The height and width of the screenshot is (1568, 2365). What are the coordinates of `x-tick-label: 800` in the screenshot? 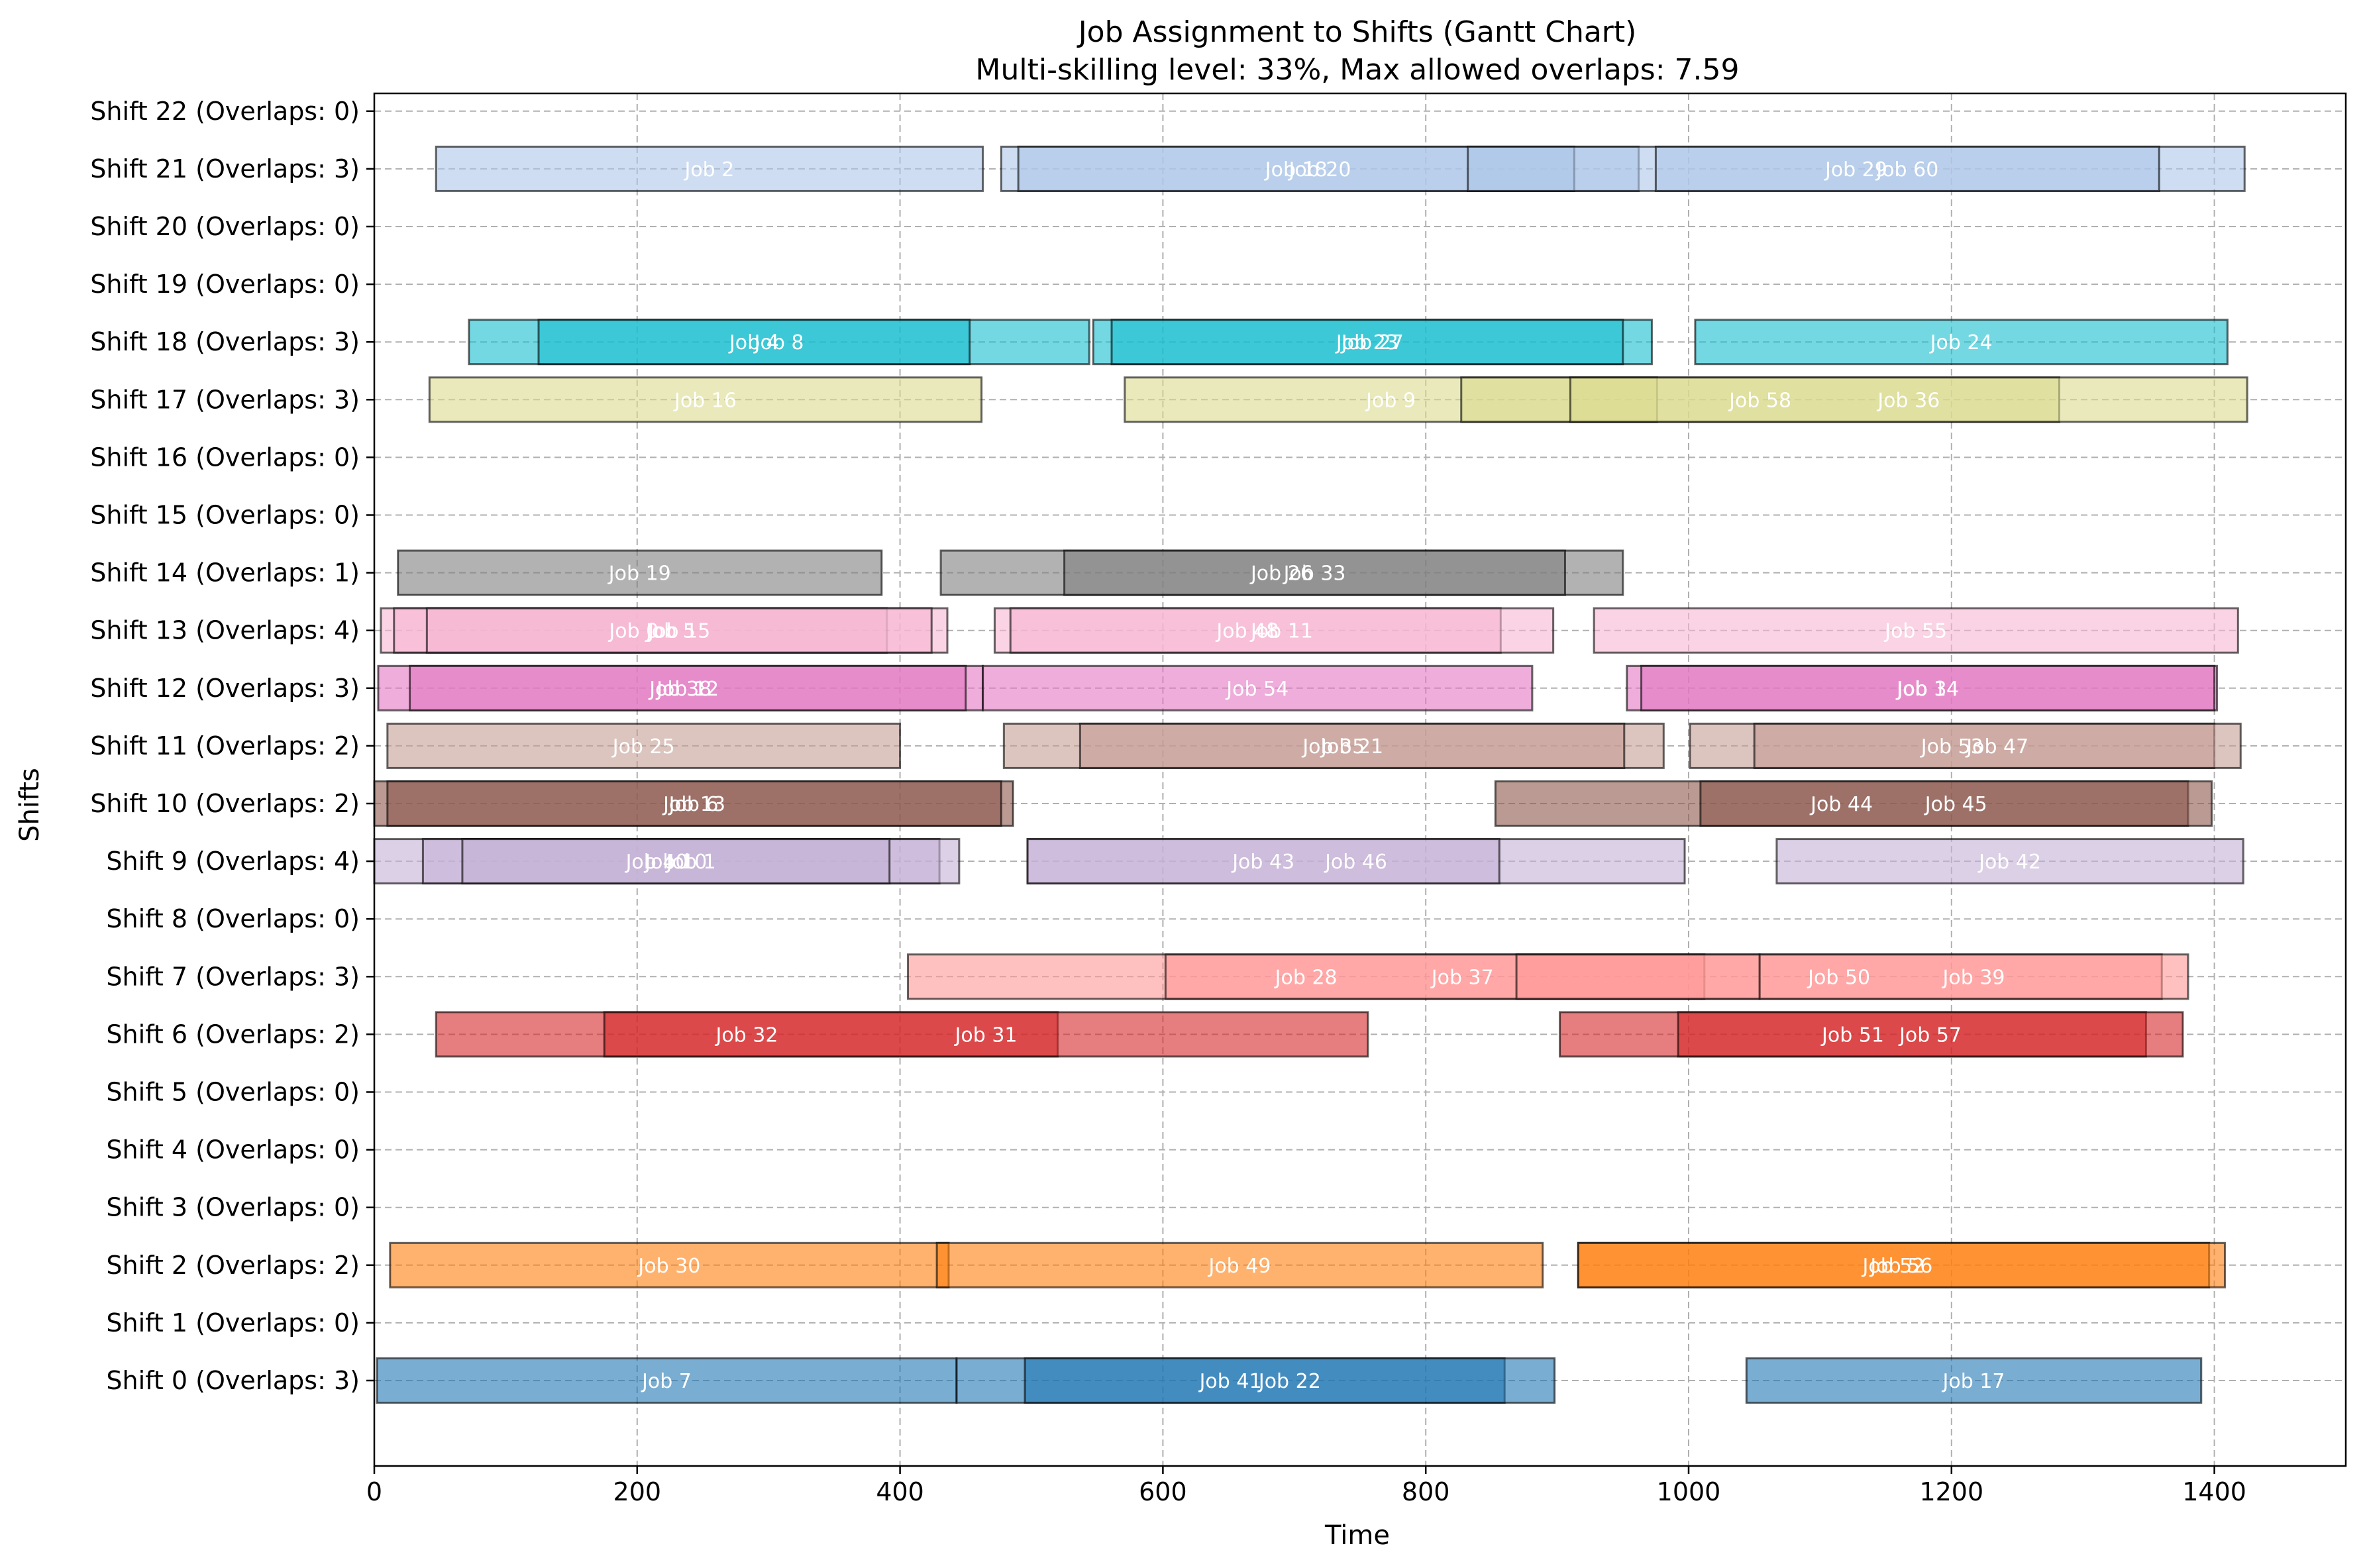 It's located at (1426, 1491).